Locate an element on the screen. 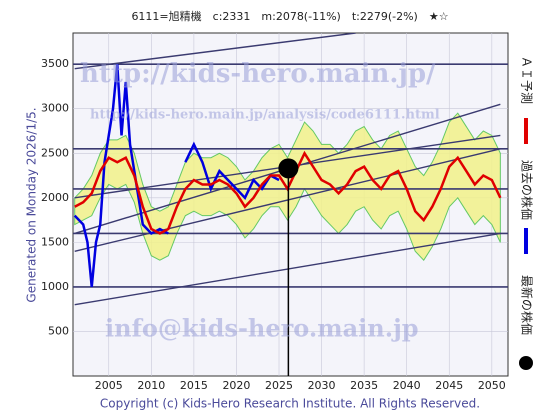  y-tick-label: 1500 is located at coordinates (55, 241).